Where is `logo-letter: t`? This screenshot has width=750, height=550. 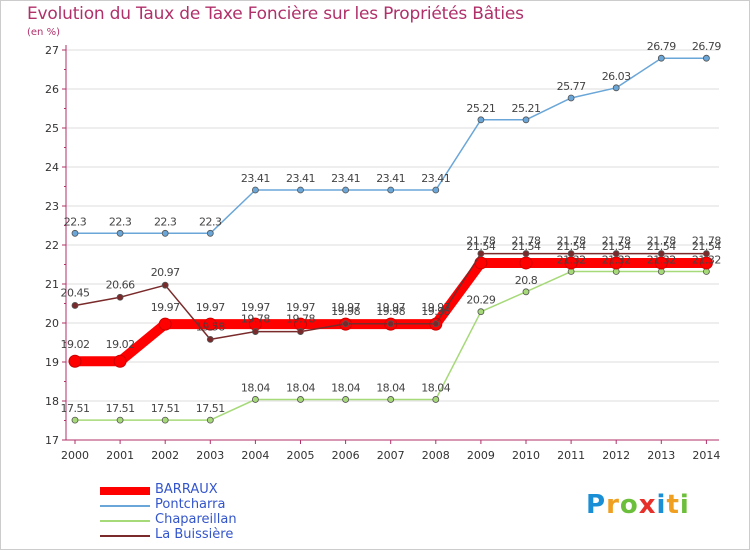 logo-letter: t is located at coordinates (673, 505).